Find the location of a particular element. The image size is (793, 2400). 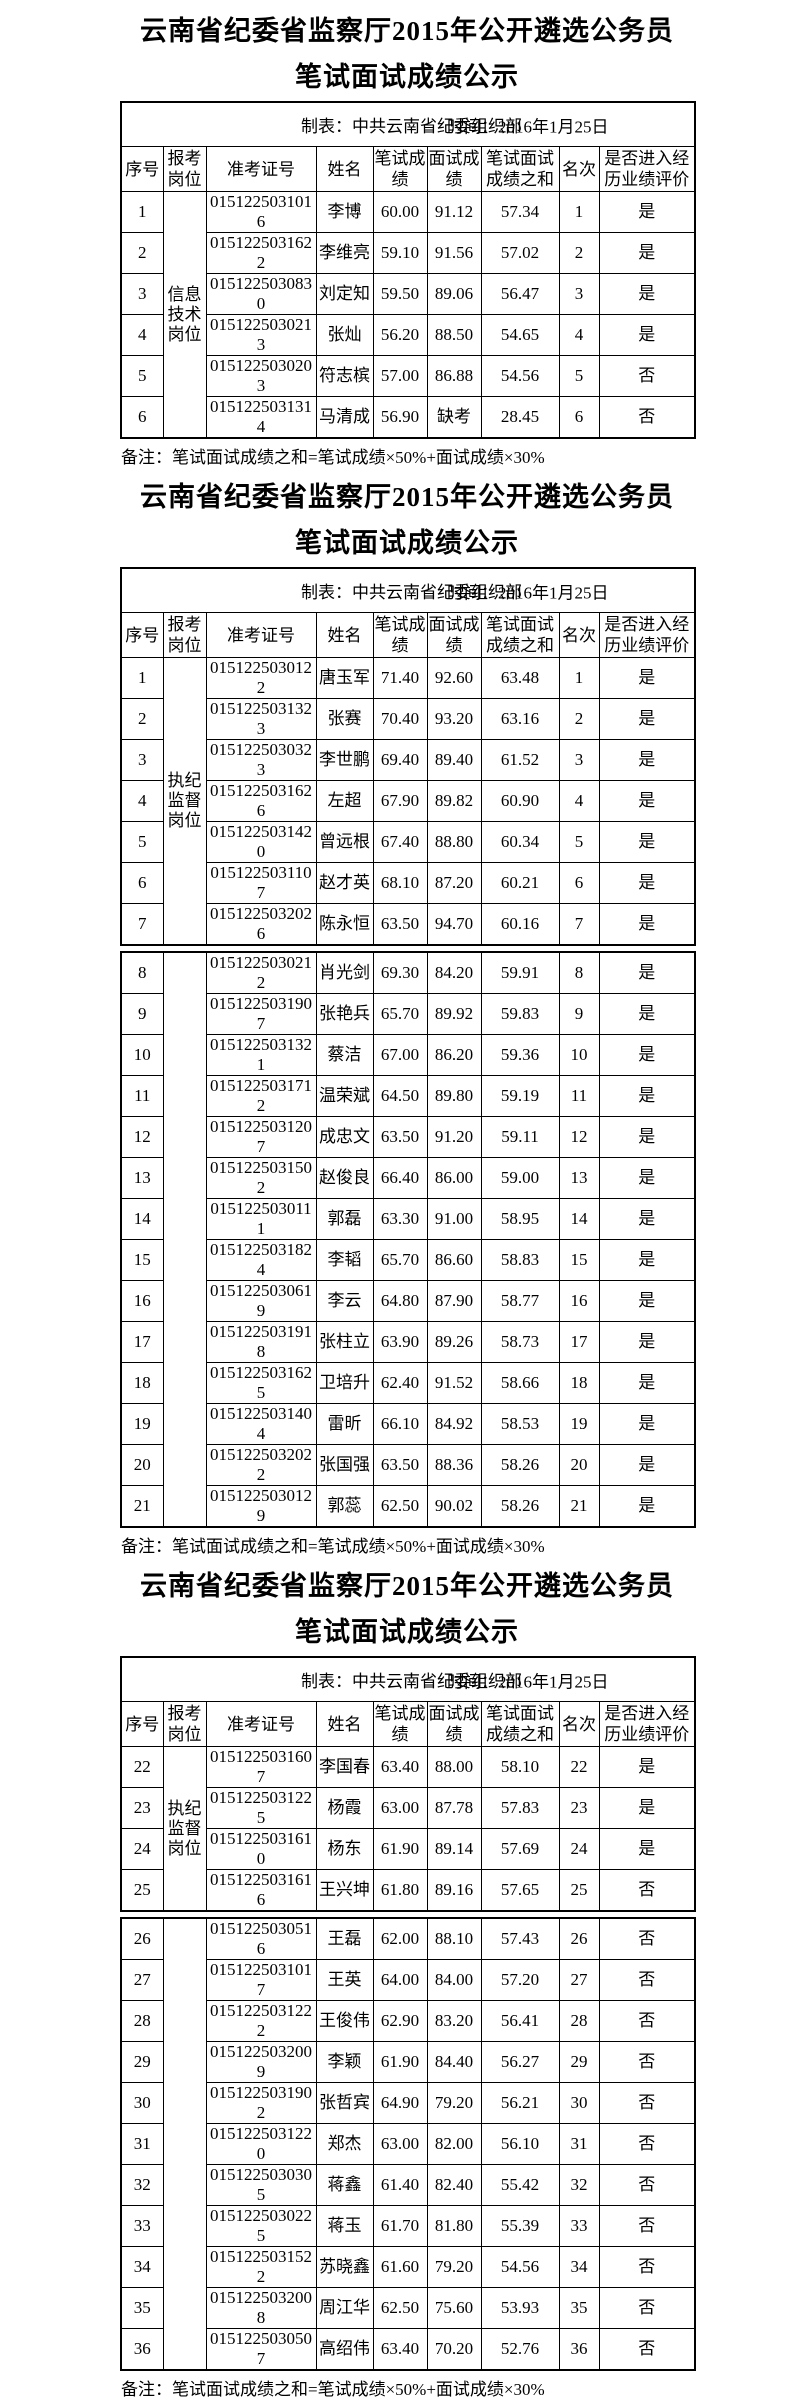

written-score-cell: 67.00 is located at coordinates (400, 1055).